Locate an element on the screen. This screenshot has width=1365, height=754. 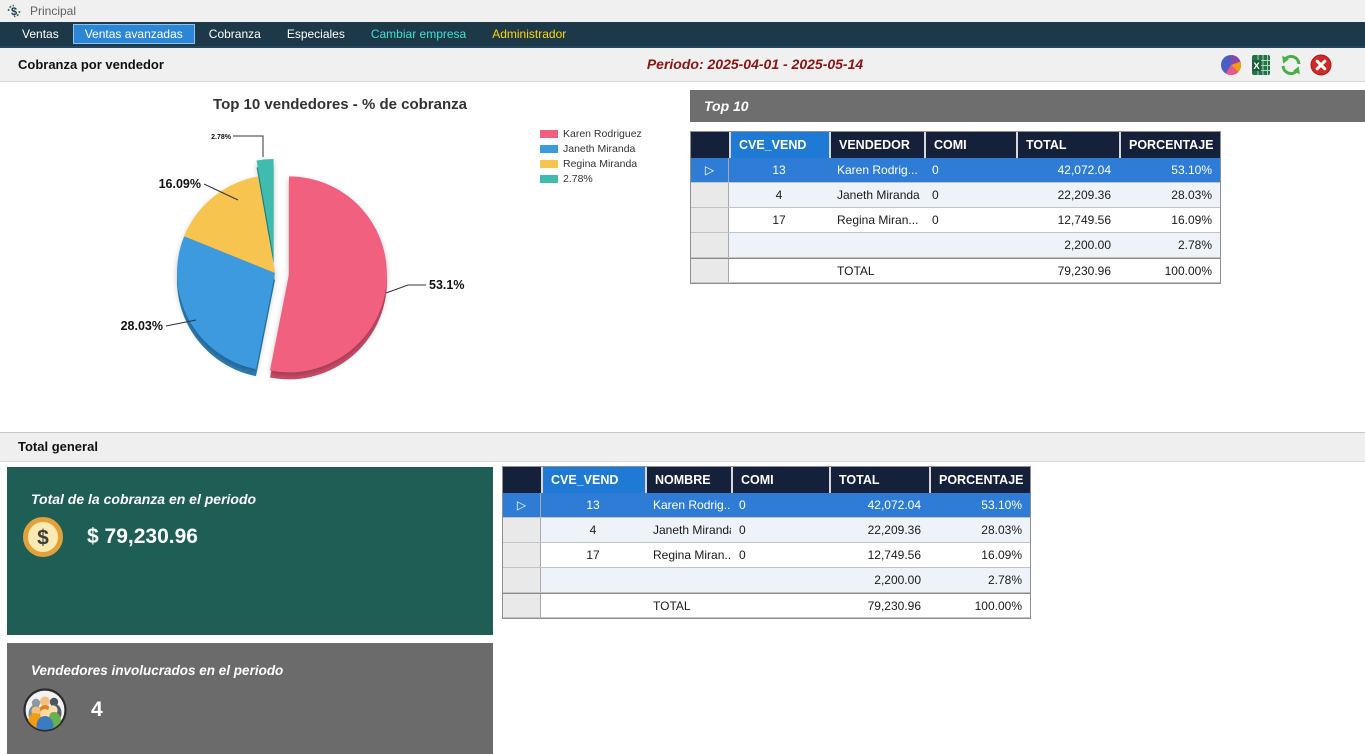
excel-export-icon: X is located at coordinates (1261, 65).